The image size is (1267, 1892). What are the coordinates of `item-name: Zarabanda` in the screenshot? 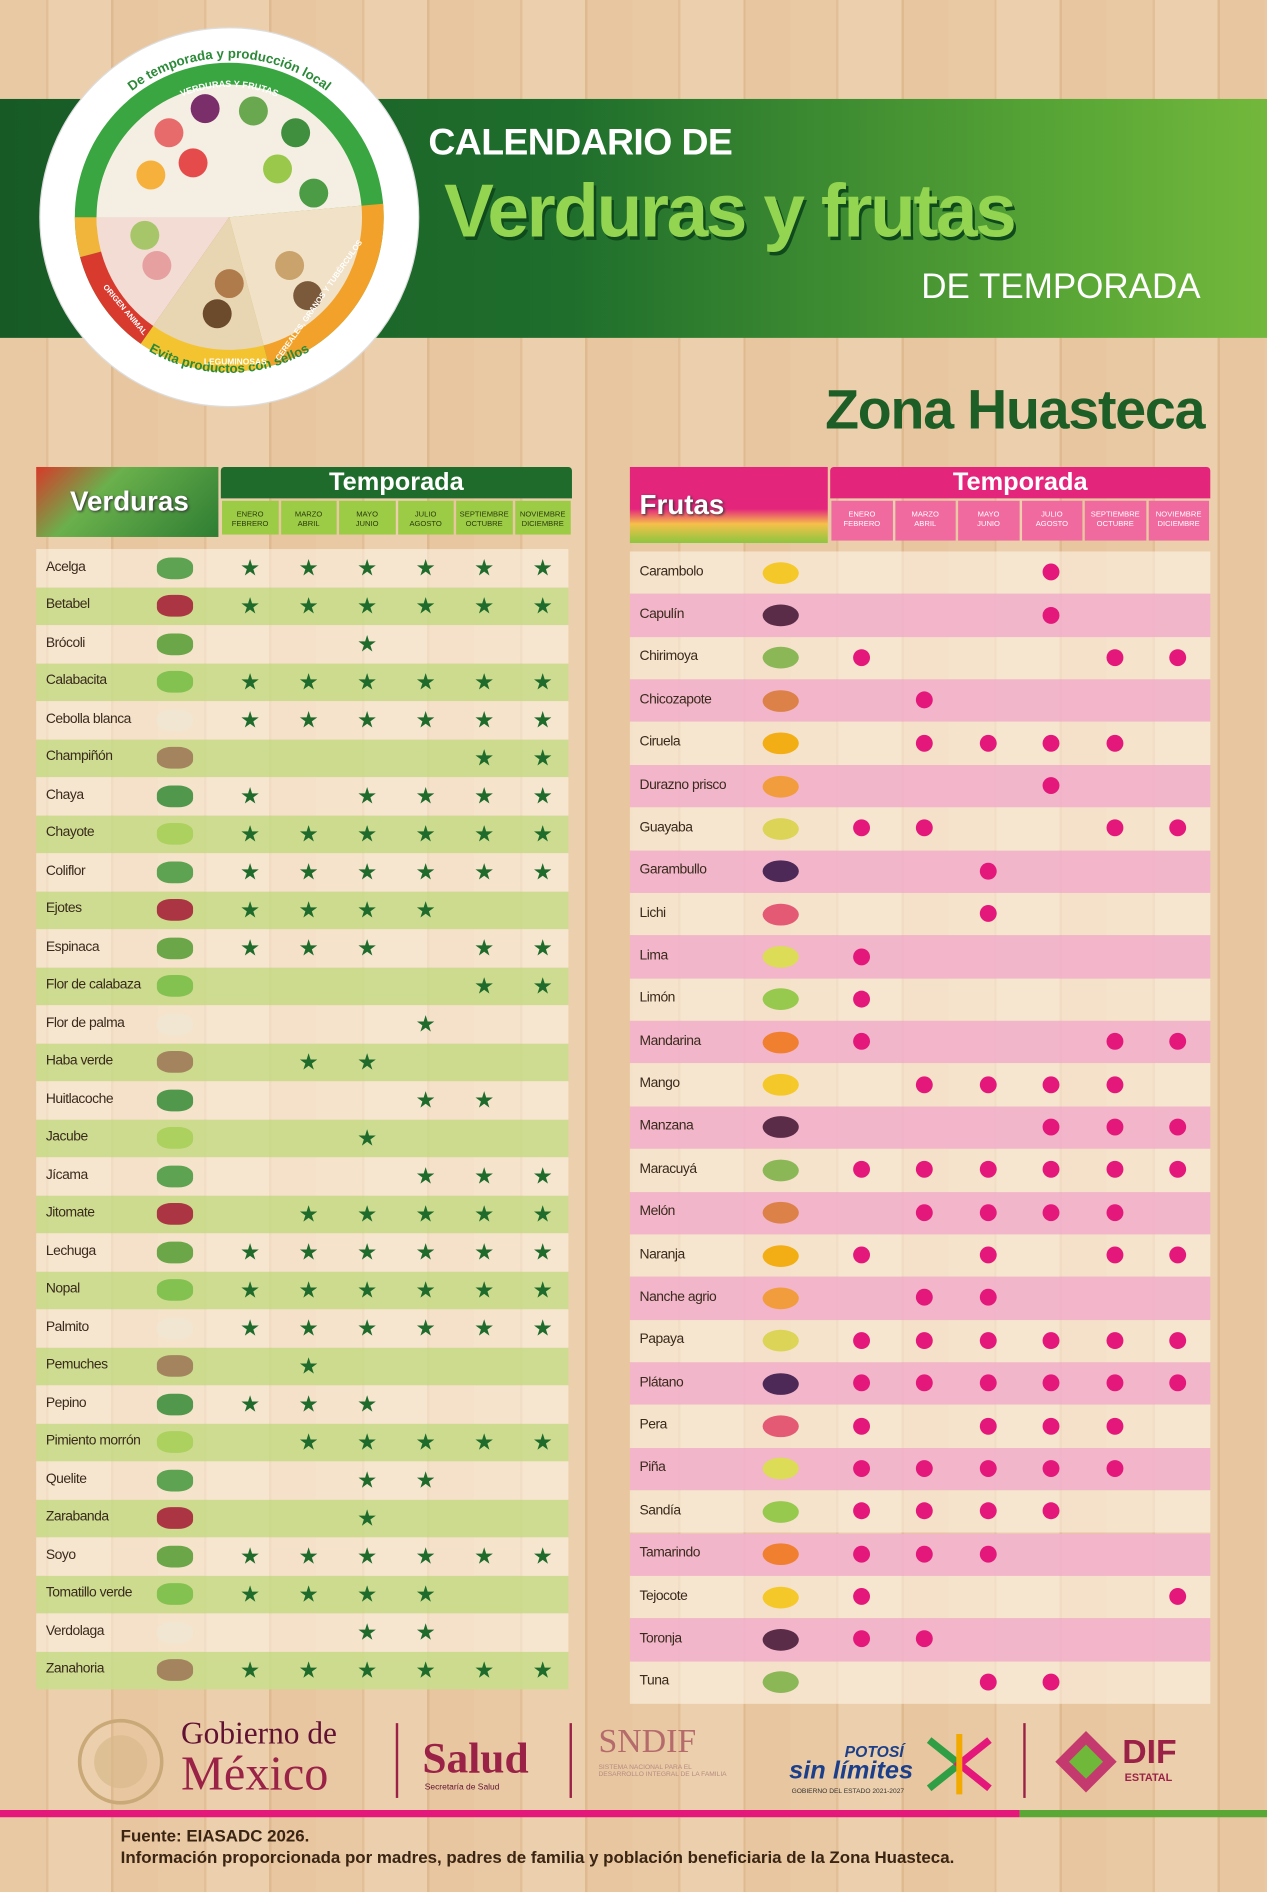 It's located at (77, 1517).